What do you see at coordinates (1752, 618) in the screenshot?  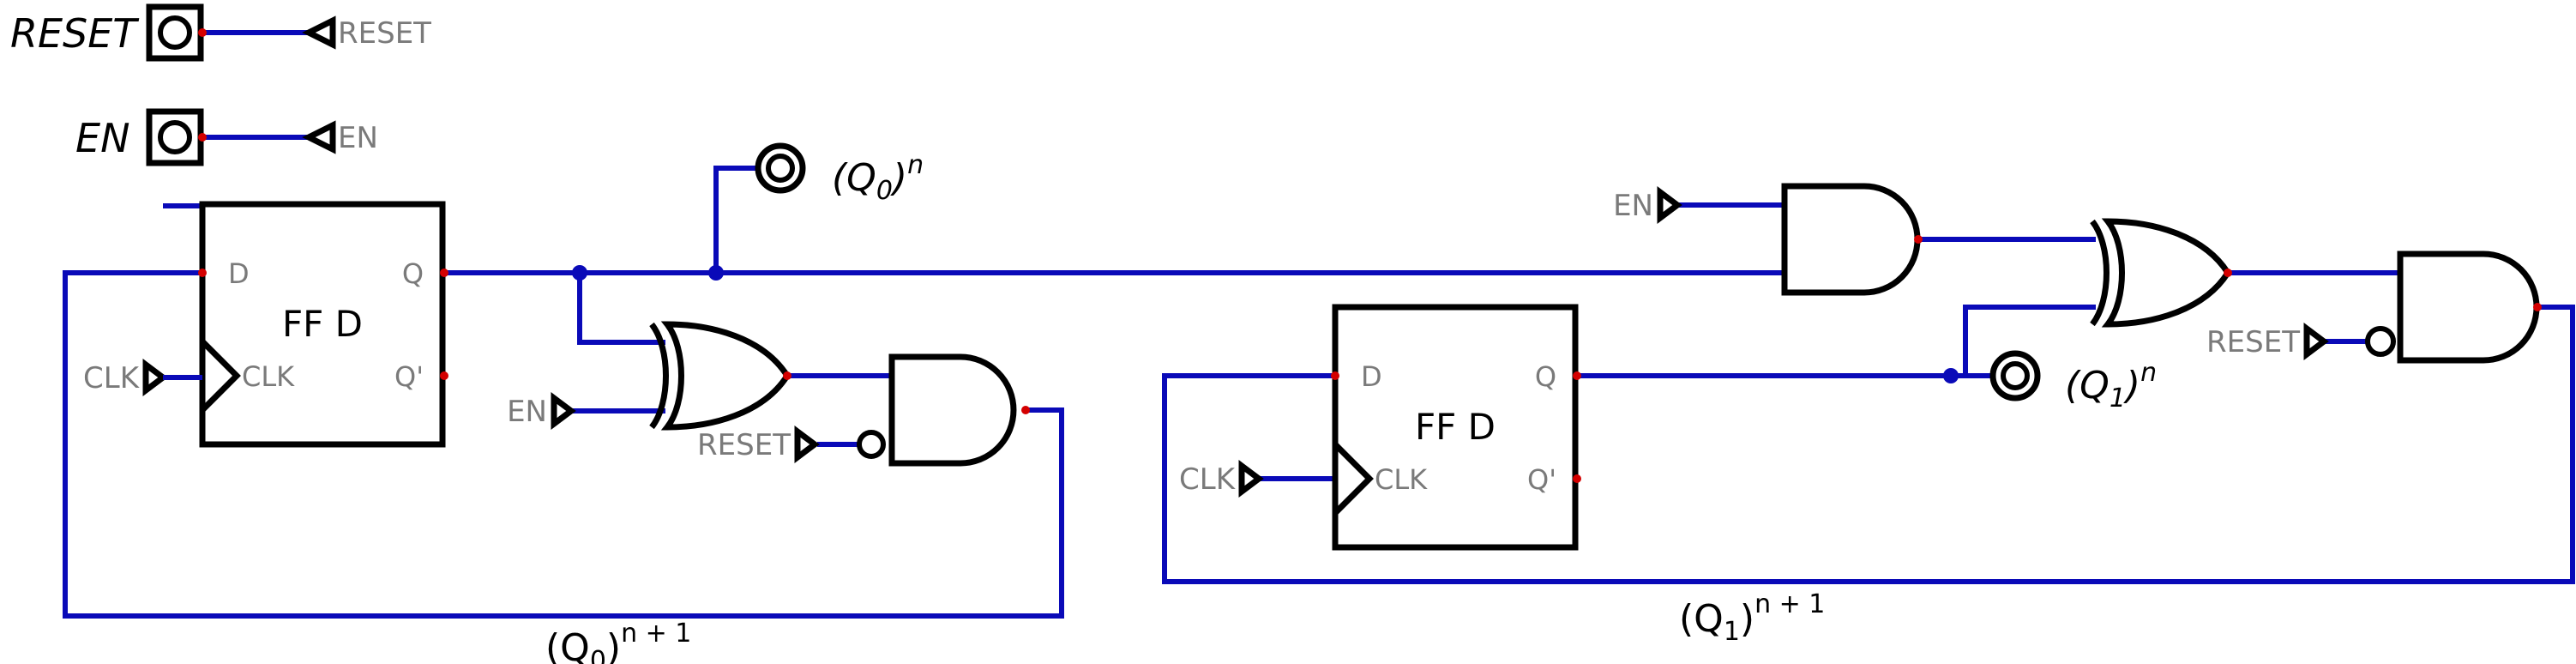 I see `q1-next-label: (Q1)n + 1` at bounding box center [1752, 618].